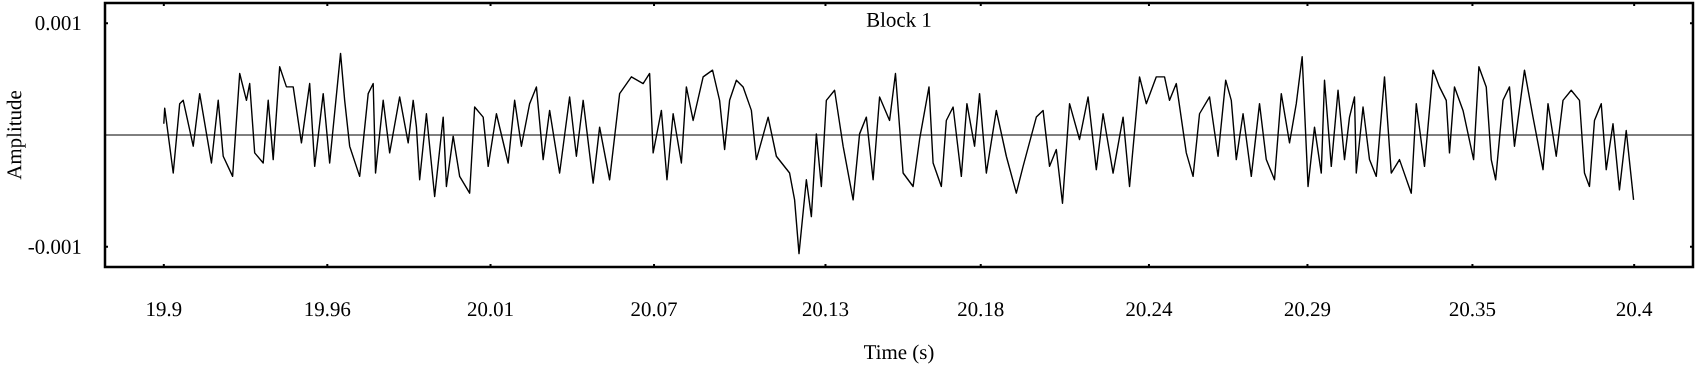  I want to click on y-tick-label: -0.001, so click(54, 246).